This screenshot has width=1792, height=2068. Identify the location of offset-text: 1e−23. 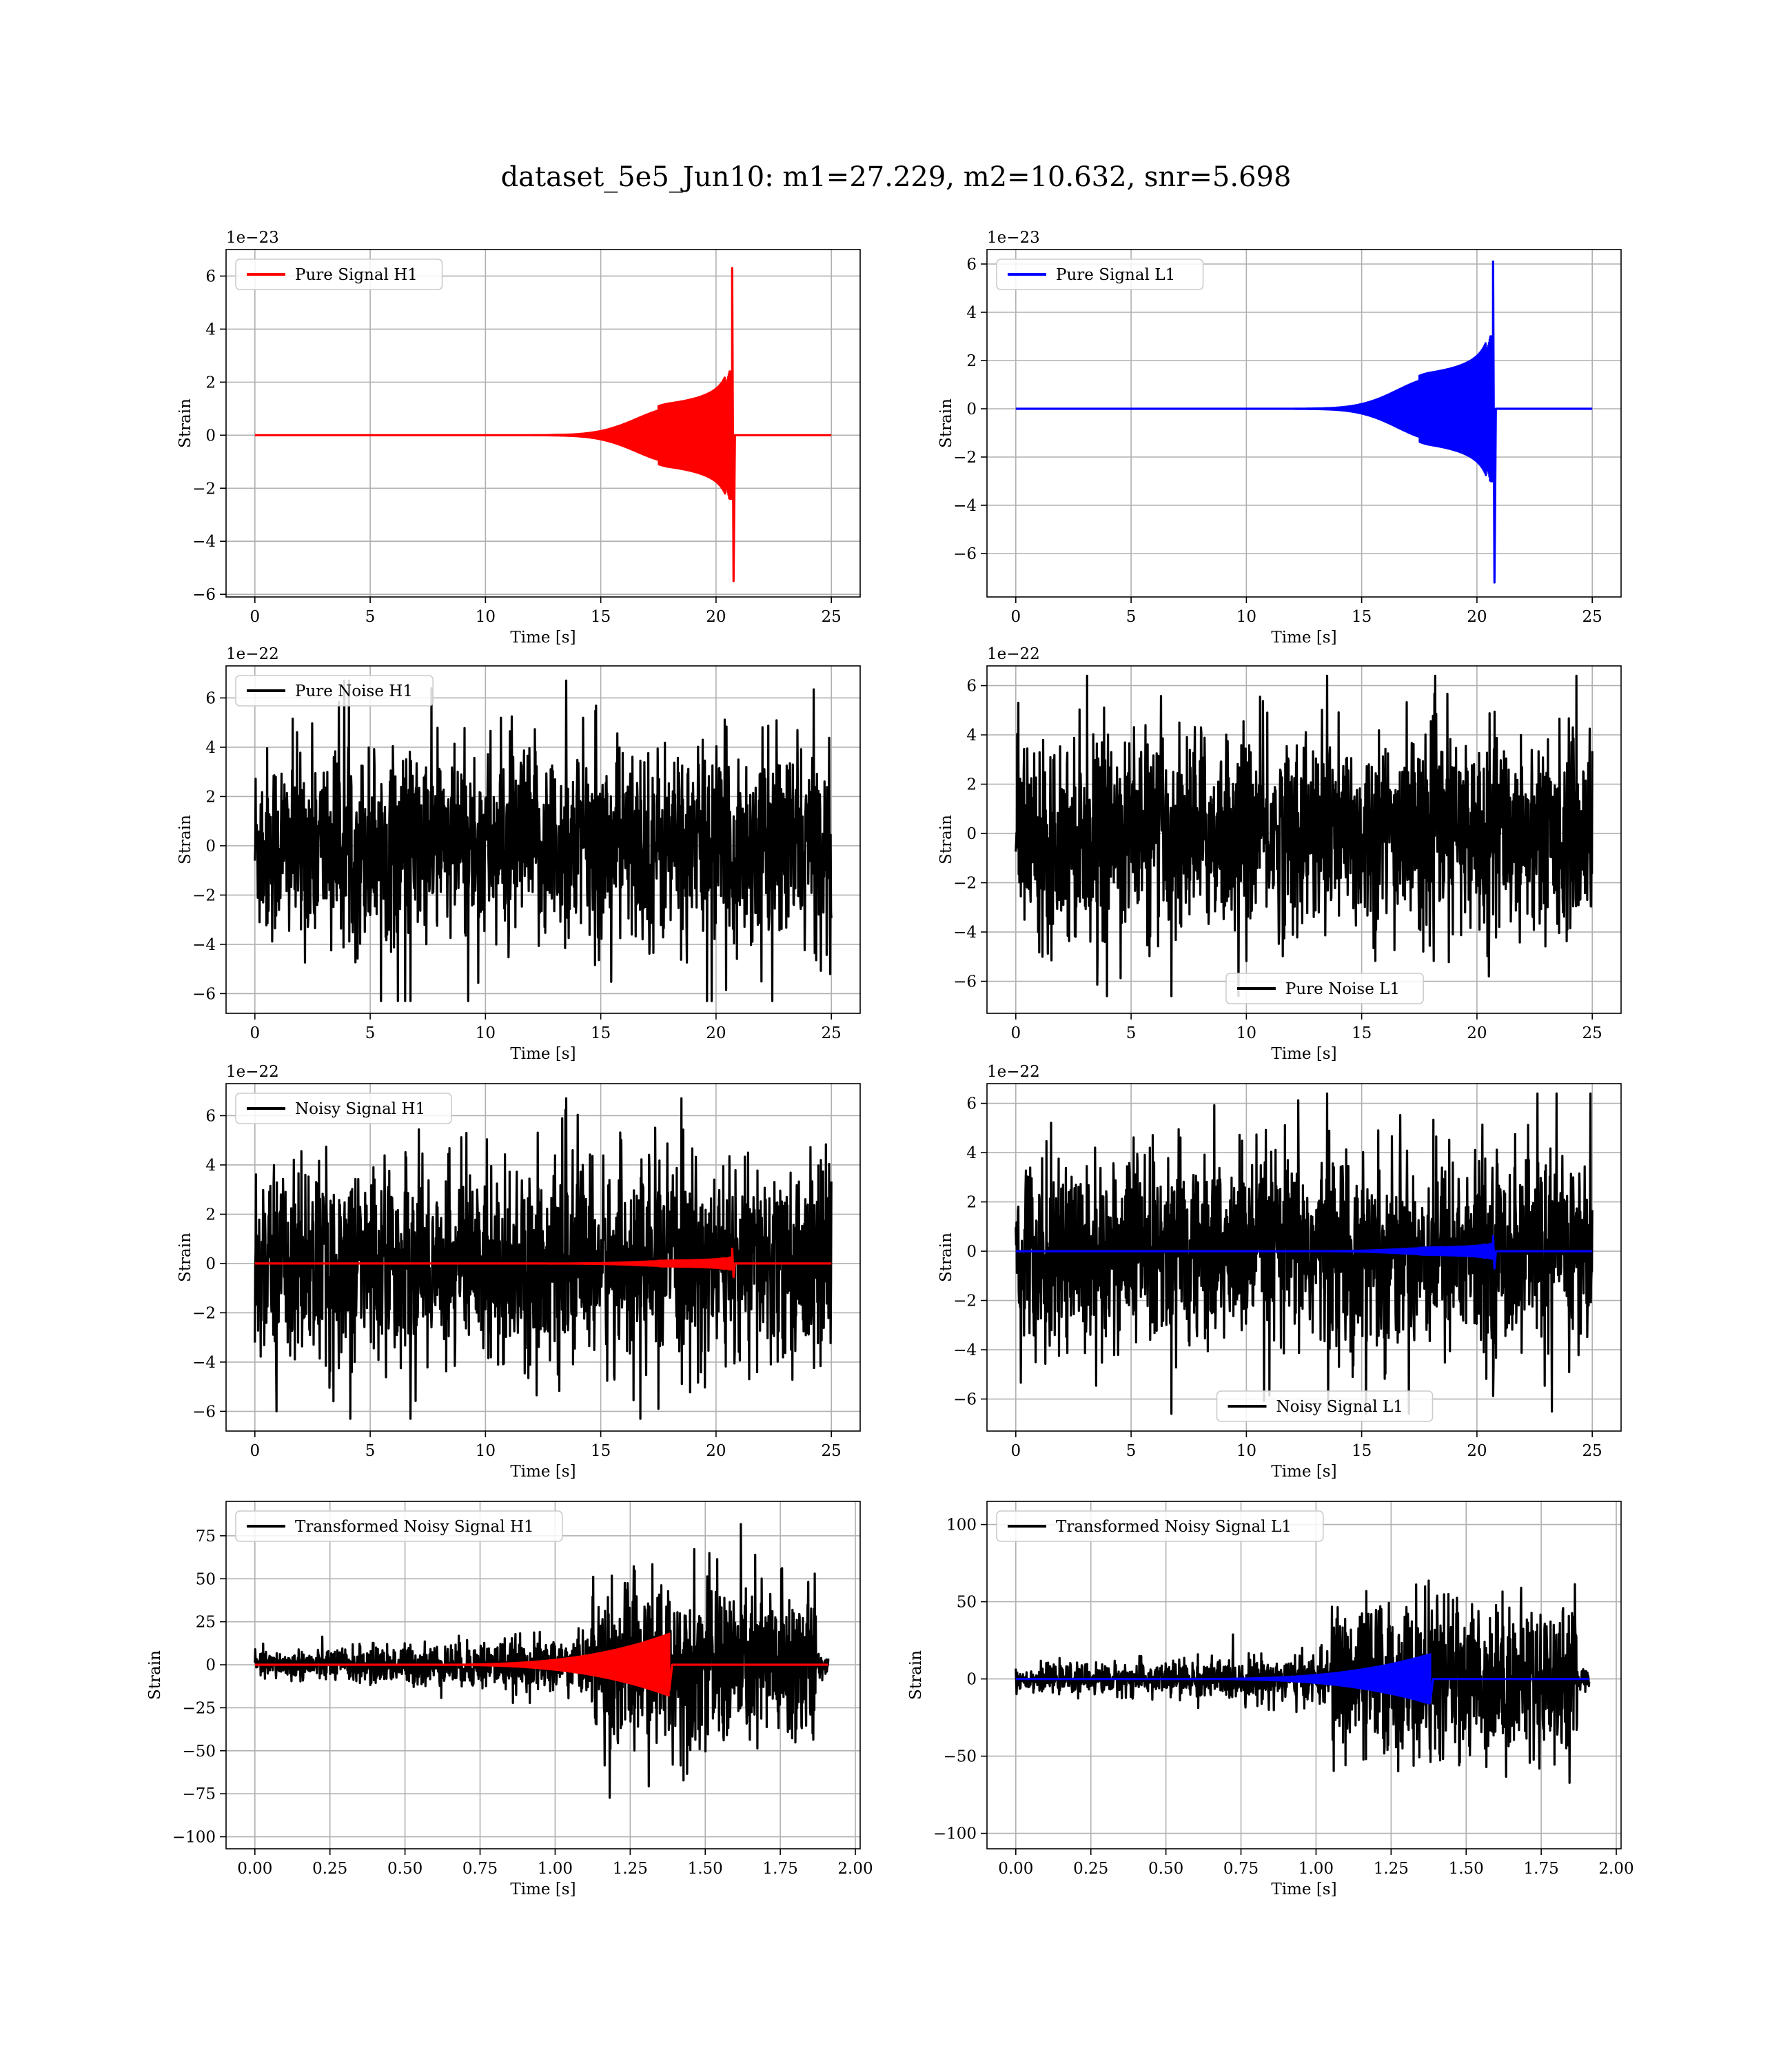
(1013, 238).